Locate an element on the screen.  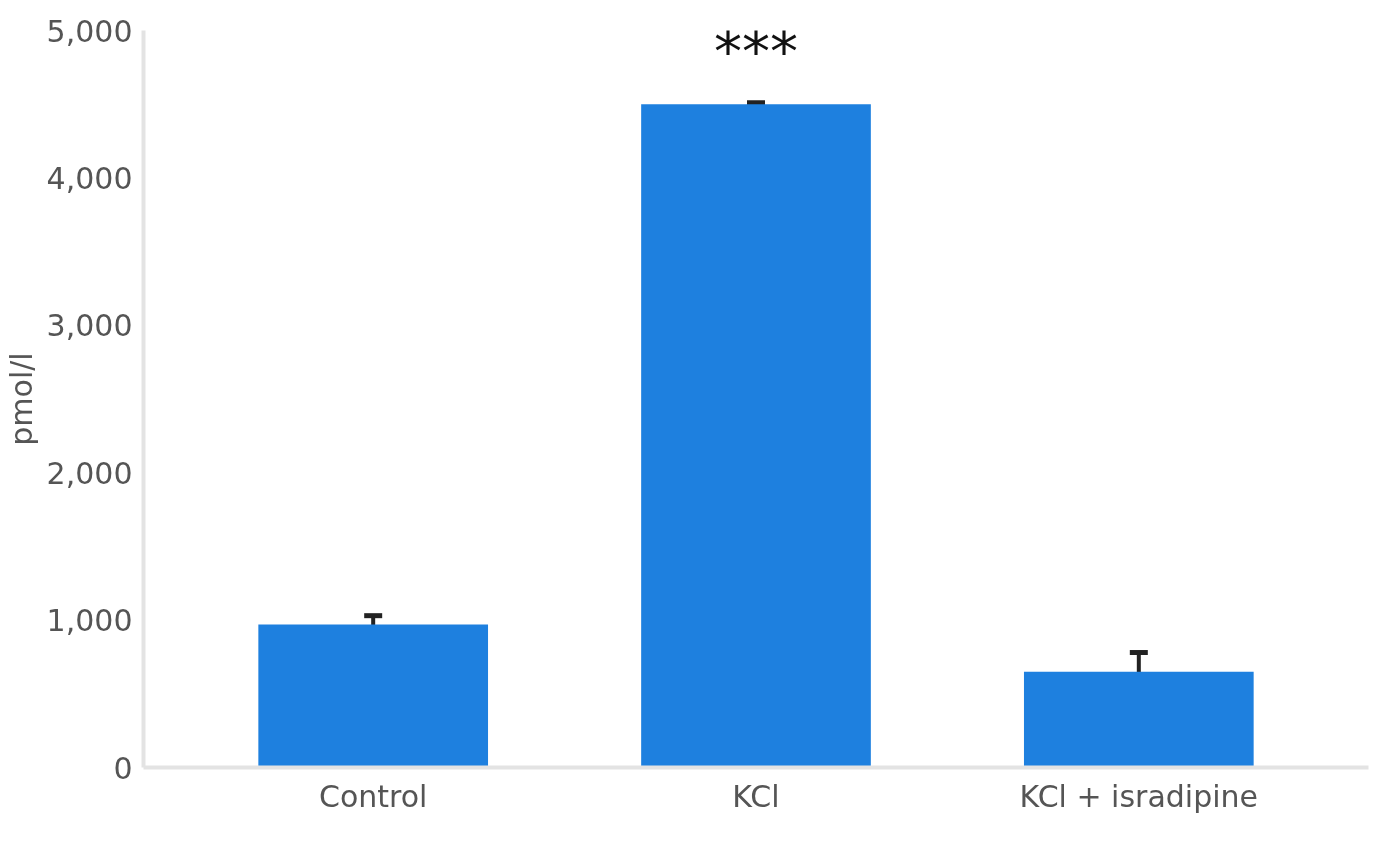
y-tick-label: 3,000 is located at coordinates (89, 326).